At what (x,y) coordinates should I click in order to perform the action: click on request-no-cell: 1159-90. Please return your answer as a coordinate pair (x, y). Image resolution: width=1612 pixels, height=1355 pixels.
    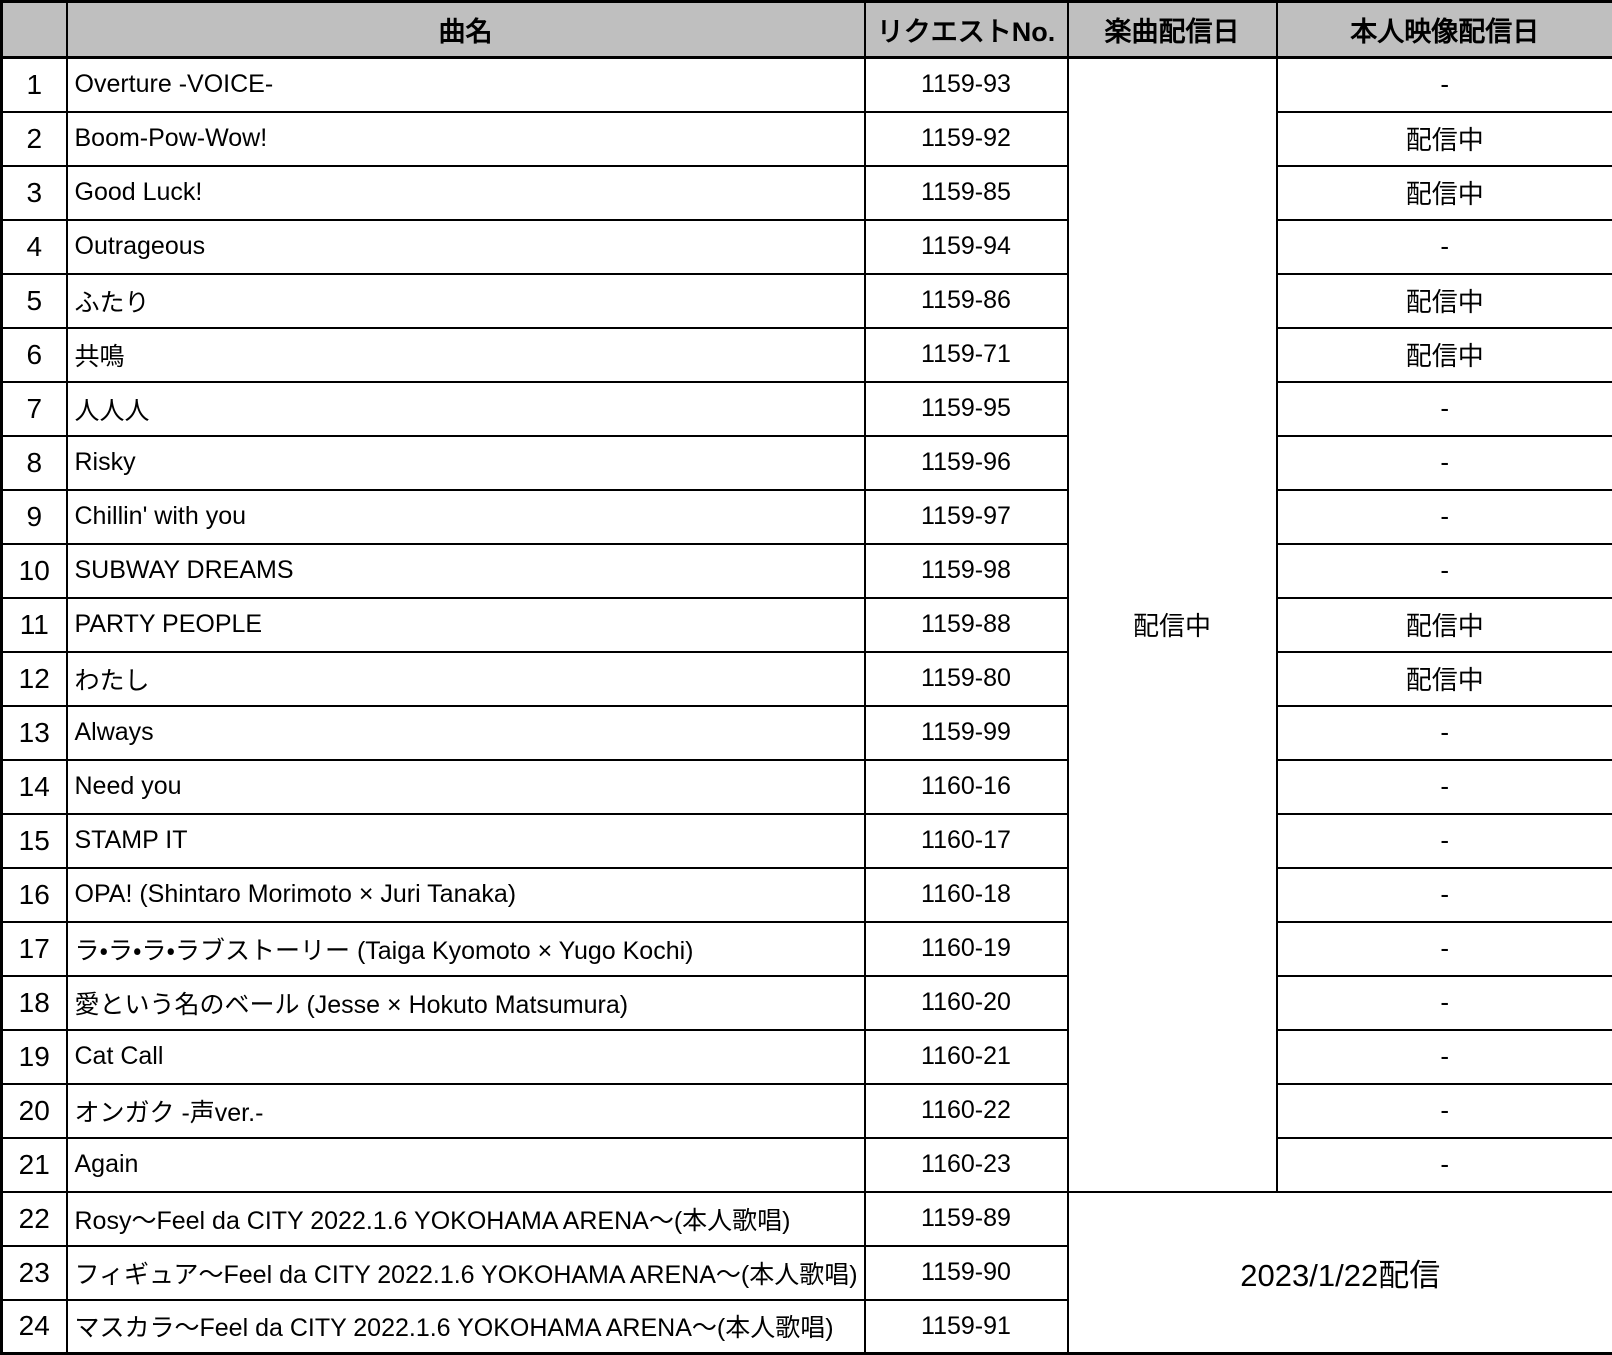
    Looking at the image, I should click on (966, 1273).